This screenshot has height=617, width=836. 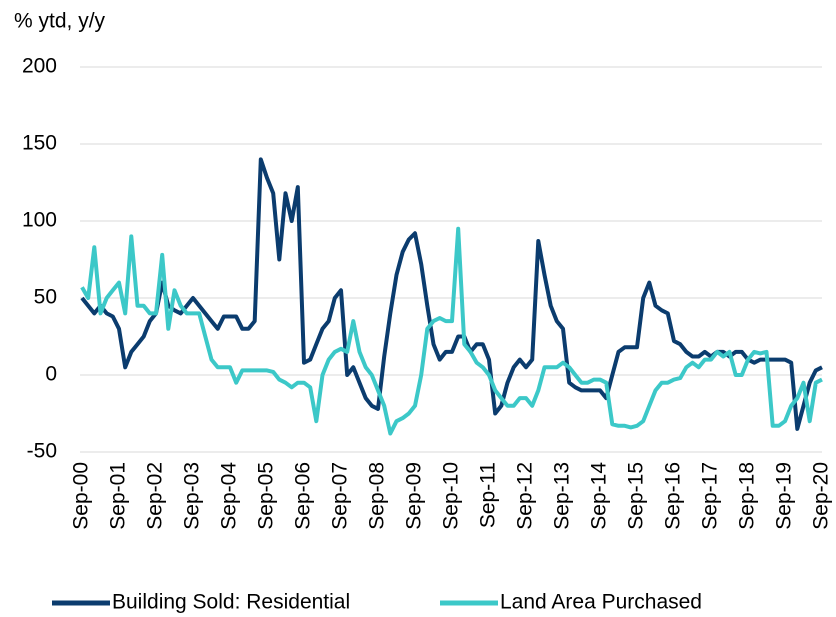 What do you see at coordinates (451, 496) in the screenshot?
I see `x-tick-label: Sep-10` at bounding box center [451, 496].